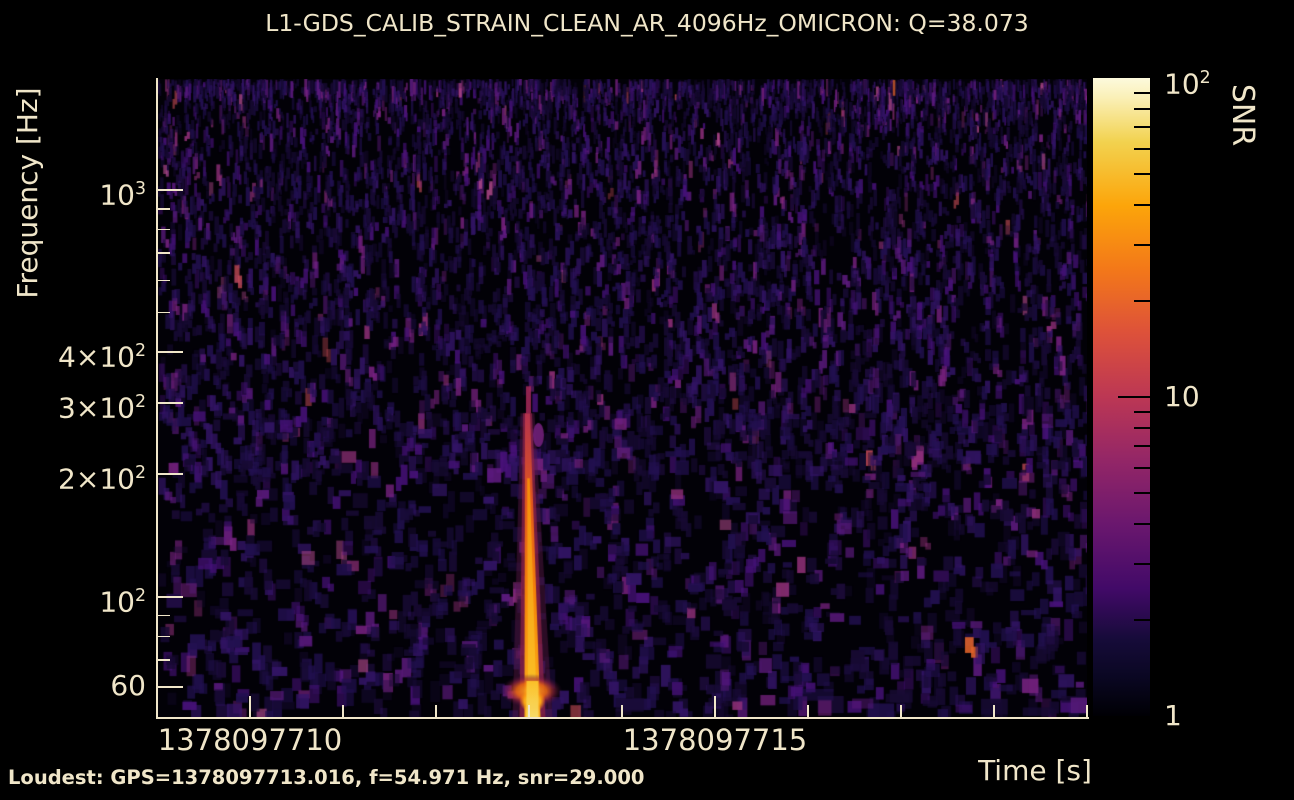  I want to click on y-axis-tick-label: 2×102, so click(102, 479).